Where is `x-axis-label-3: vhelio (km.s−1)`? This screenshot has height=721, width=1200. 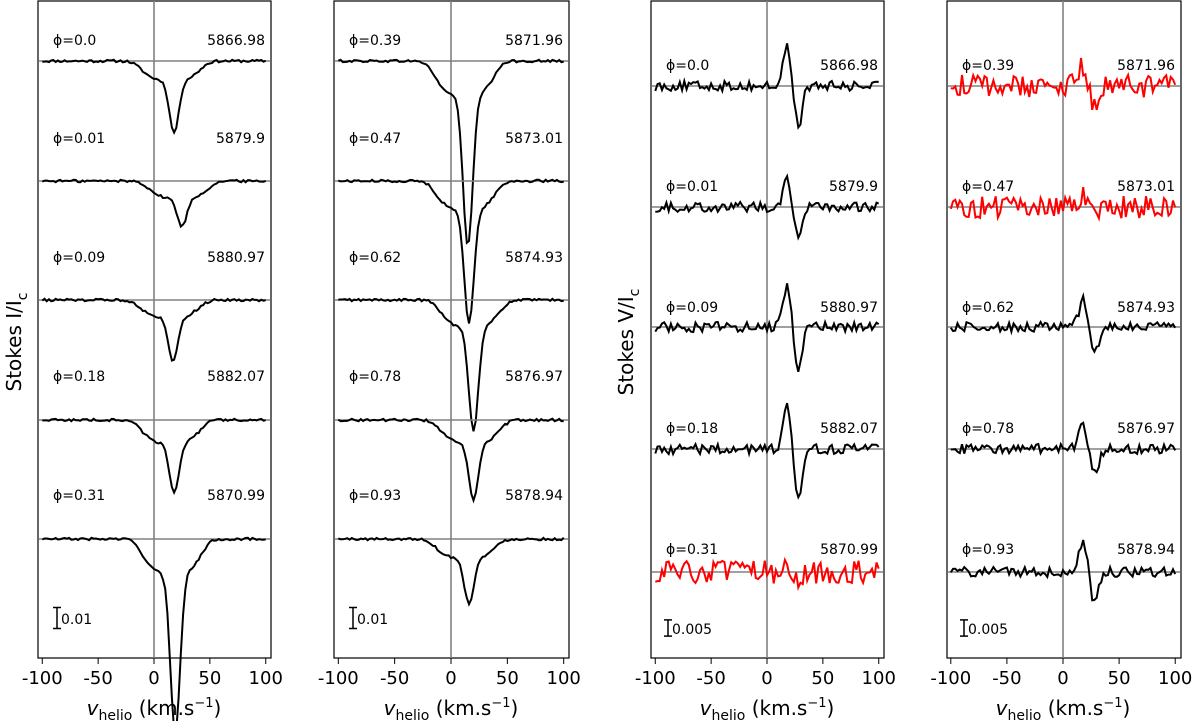
x-axis-label-3: vhelio (km.s−1) is located at coordinates (767, 708).